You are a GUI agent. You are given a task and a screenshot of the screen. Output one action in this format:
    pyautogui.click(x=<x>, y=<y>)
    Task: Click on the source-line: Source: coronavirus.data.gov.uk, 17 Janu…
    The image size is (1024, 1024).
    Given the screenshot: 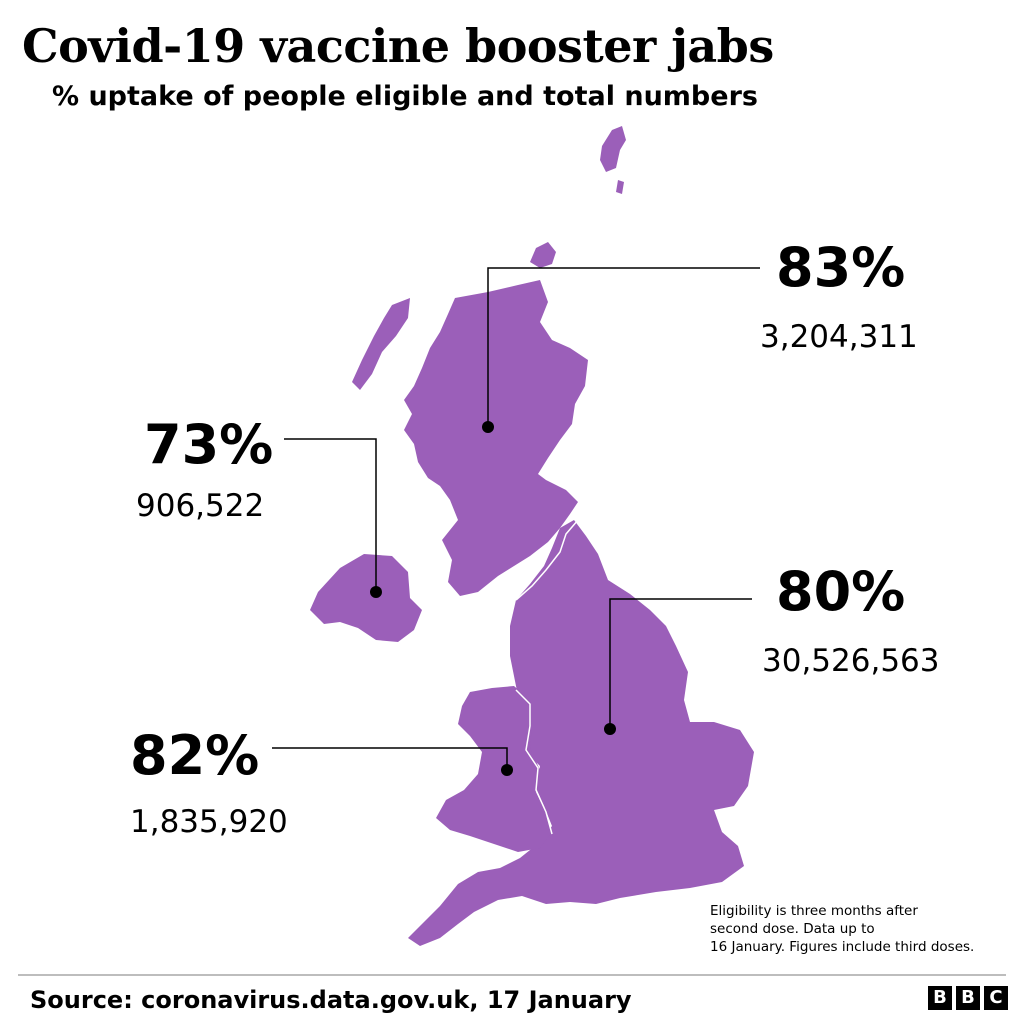 What is the action you would take?
    pyautogui.click(x=331, y=1000)
    